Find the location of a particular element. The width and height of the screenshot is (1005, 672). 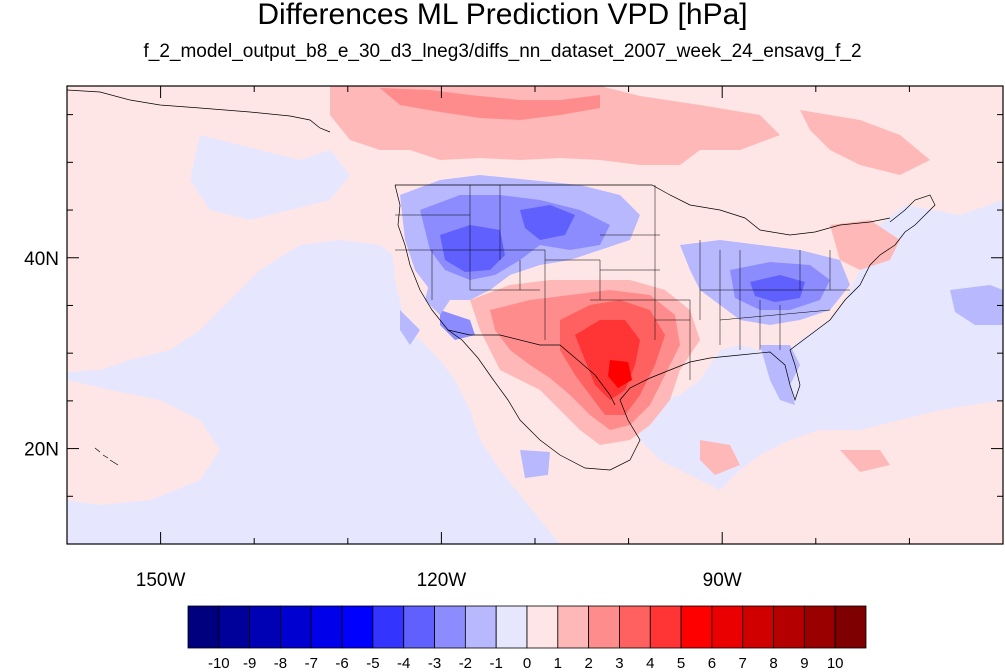

state-lines is located at coordinates (622, 282).